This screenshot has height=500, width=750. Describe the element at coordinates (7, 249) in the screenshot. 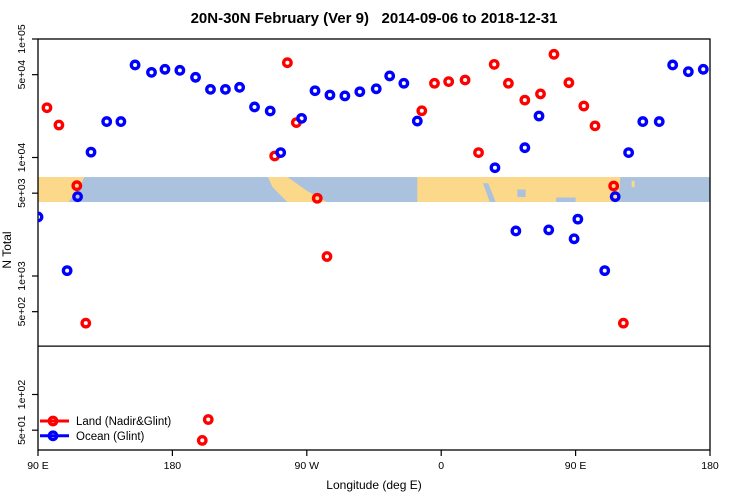

I see `y-axis-title: N Total` at that location.